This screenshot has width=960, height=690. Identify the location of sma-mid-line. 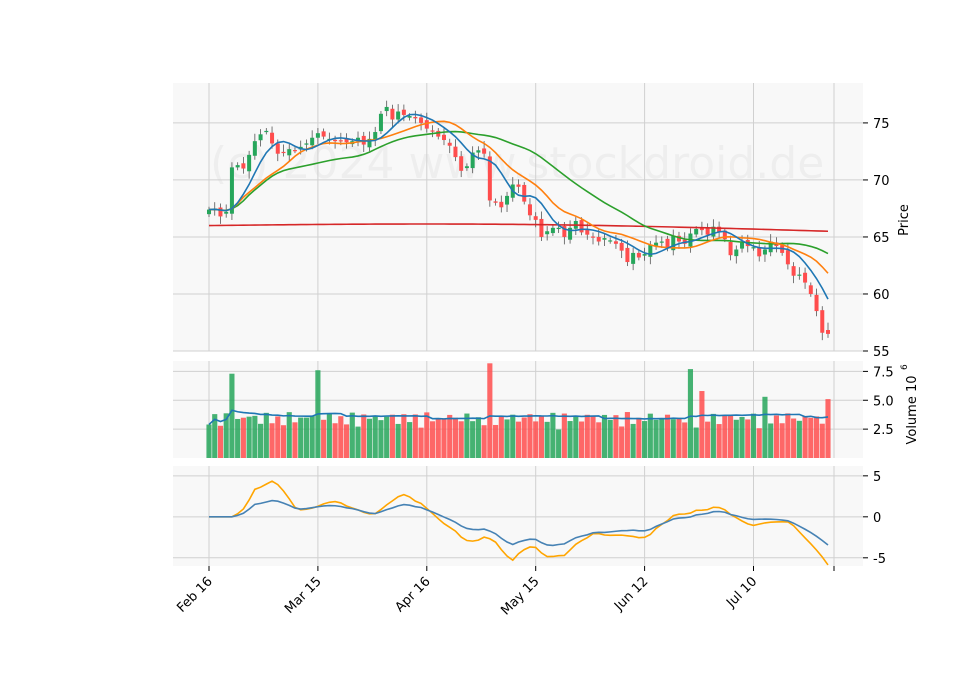
(518, 197).